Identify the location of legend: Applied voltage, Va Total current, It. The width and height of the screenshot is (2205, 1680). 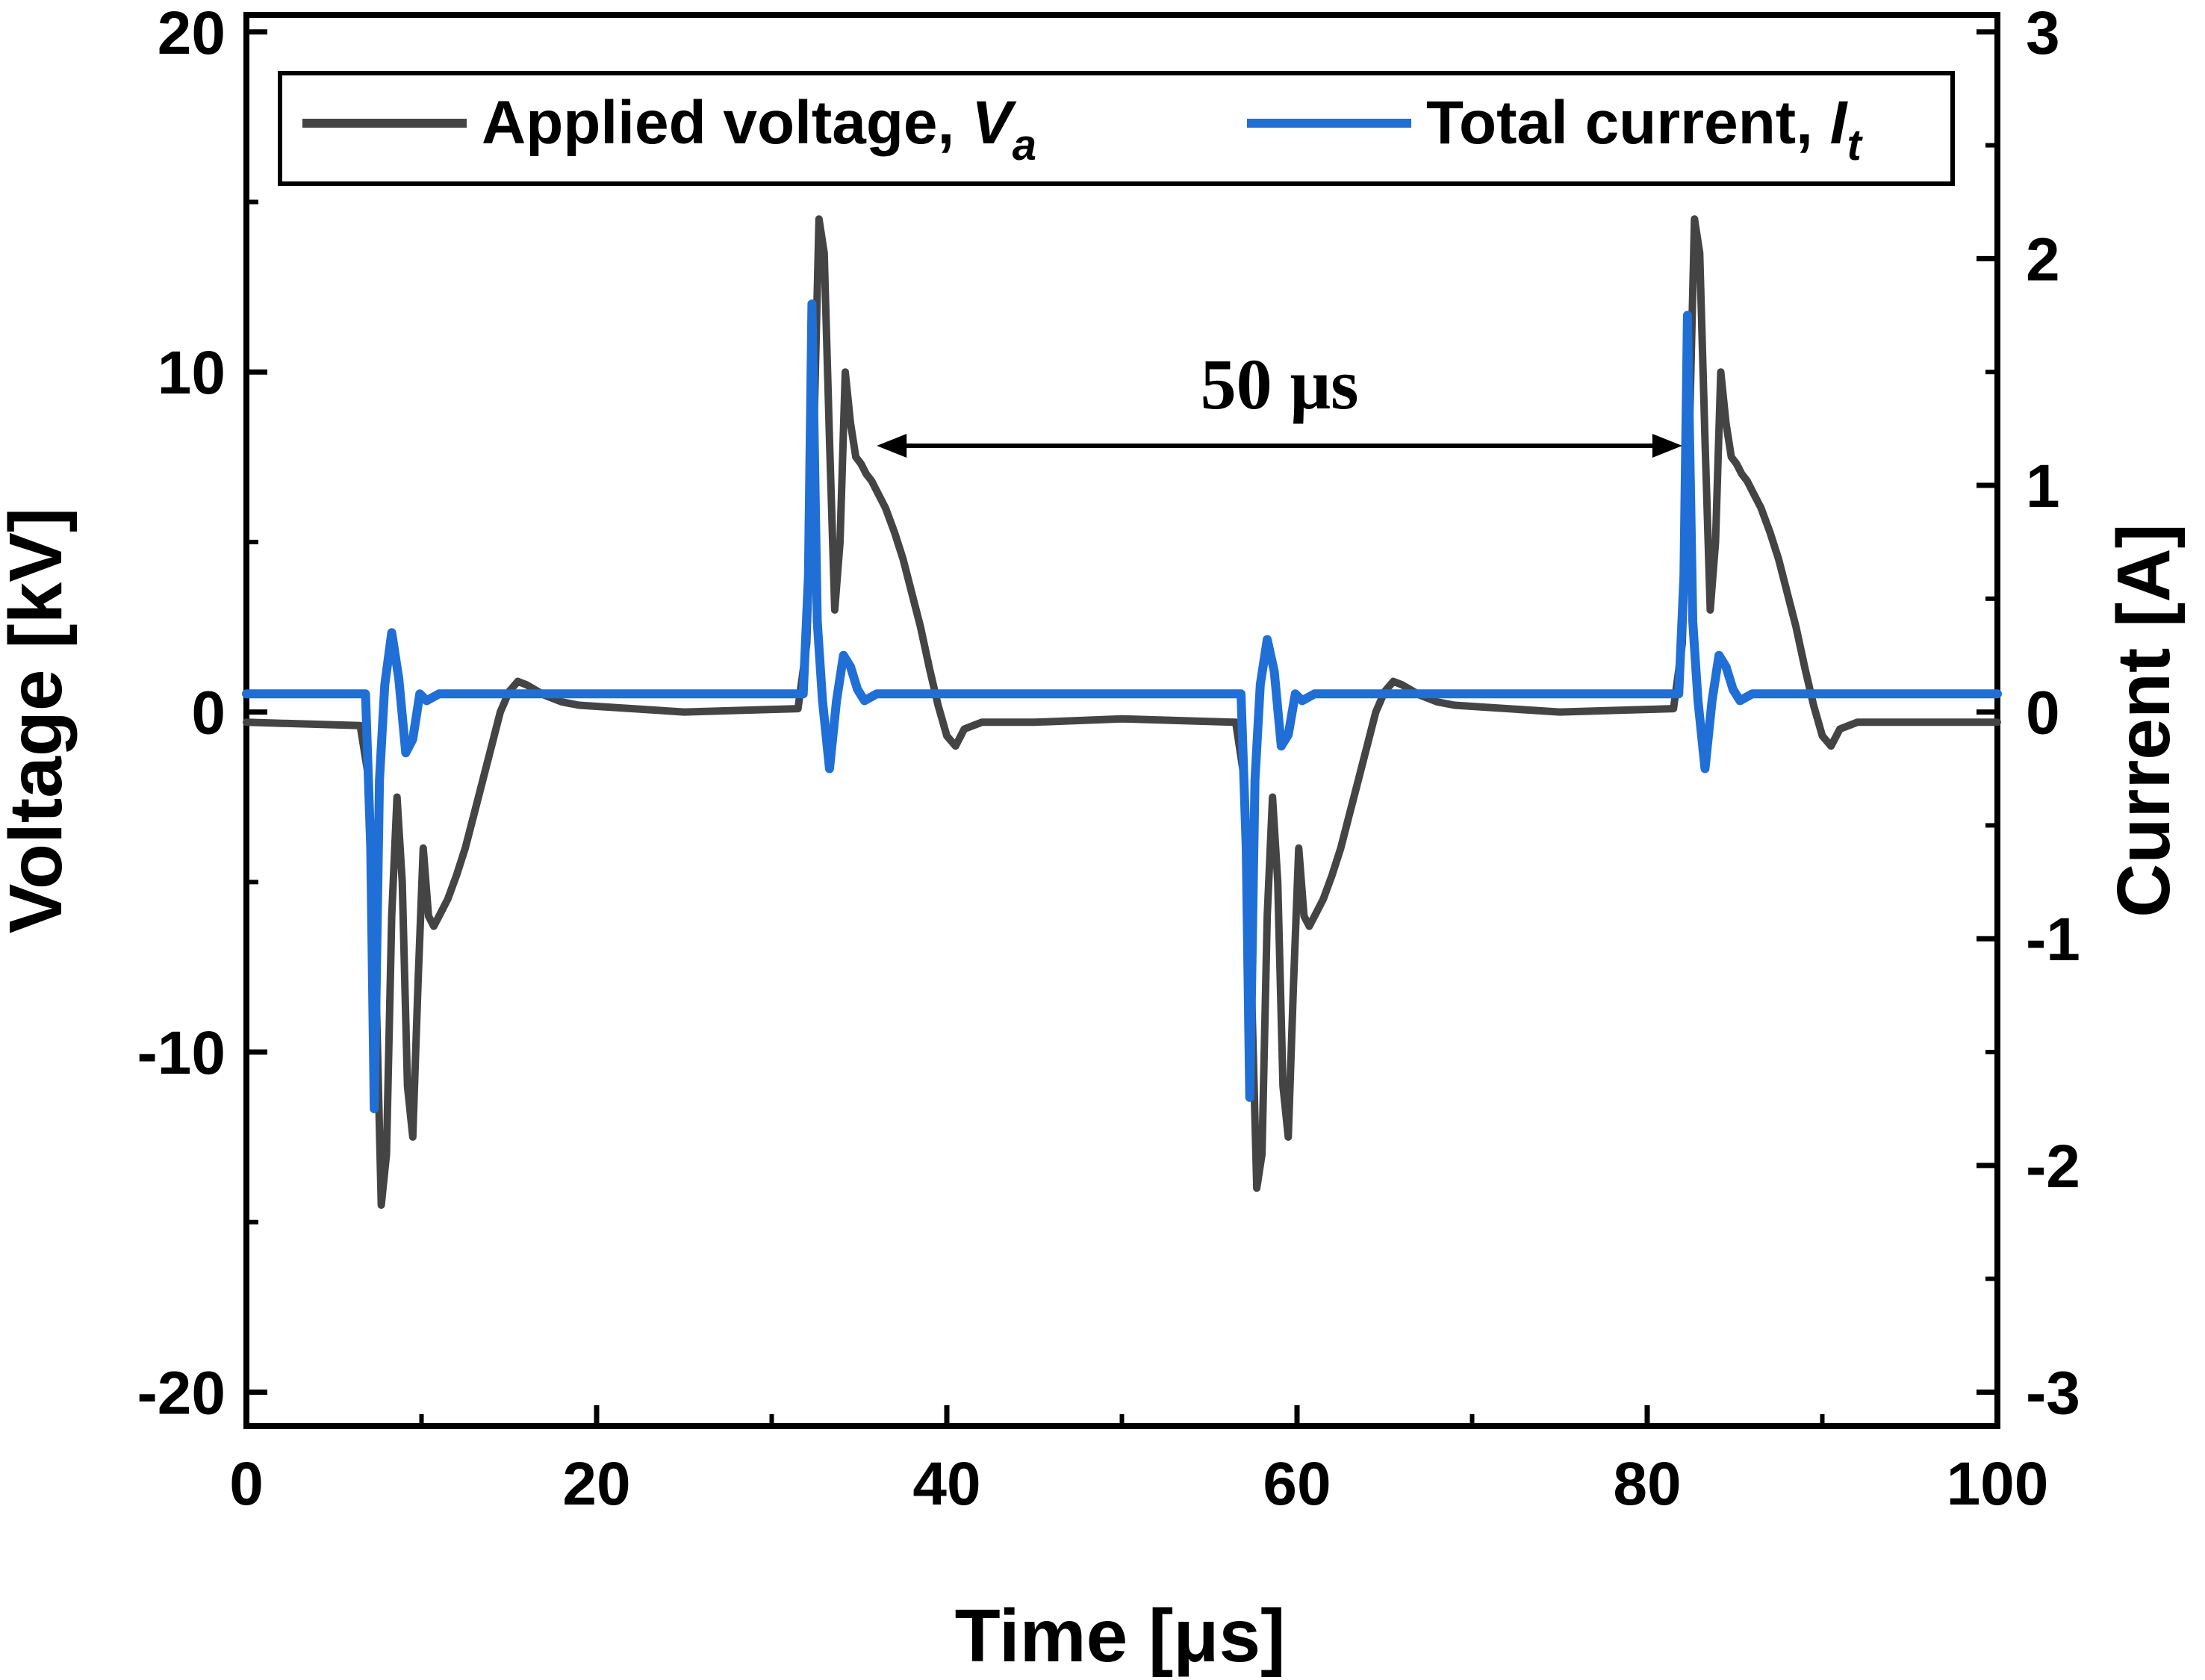
(1116, 128).